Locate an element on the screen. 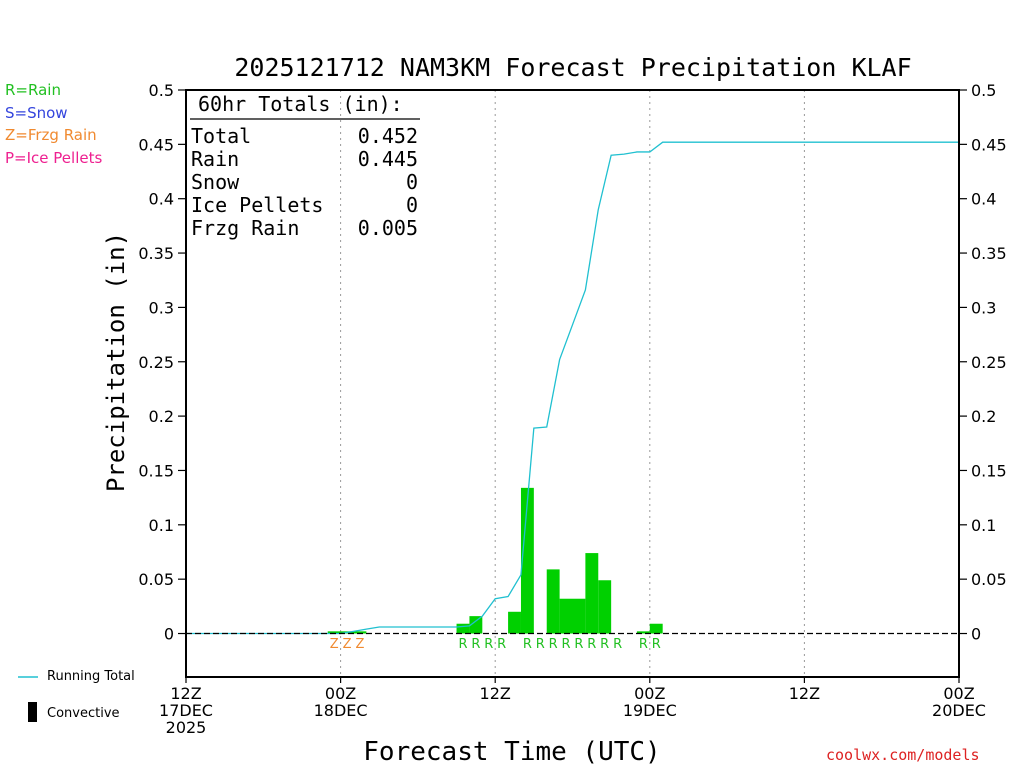 The height and width of the screenshot is (768, 1024). ytick-right-label-7: 0.35 is located at coordinates (989, 253).